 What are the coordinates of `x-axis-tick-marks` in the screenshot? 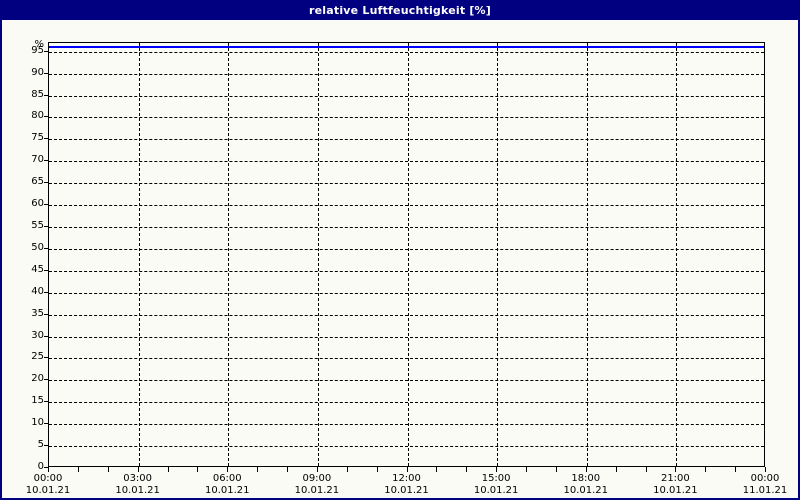 It's located at (407, 470).